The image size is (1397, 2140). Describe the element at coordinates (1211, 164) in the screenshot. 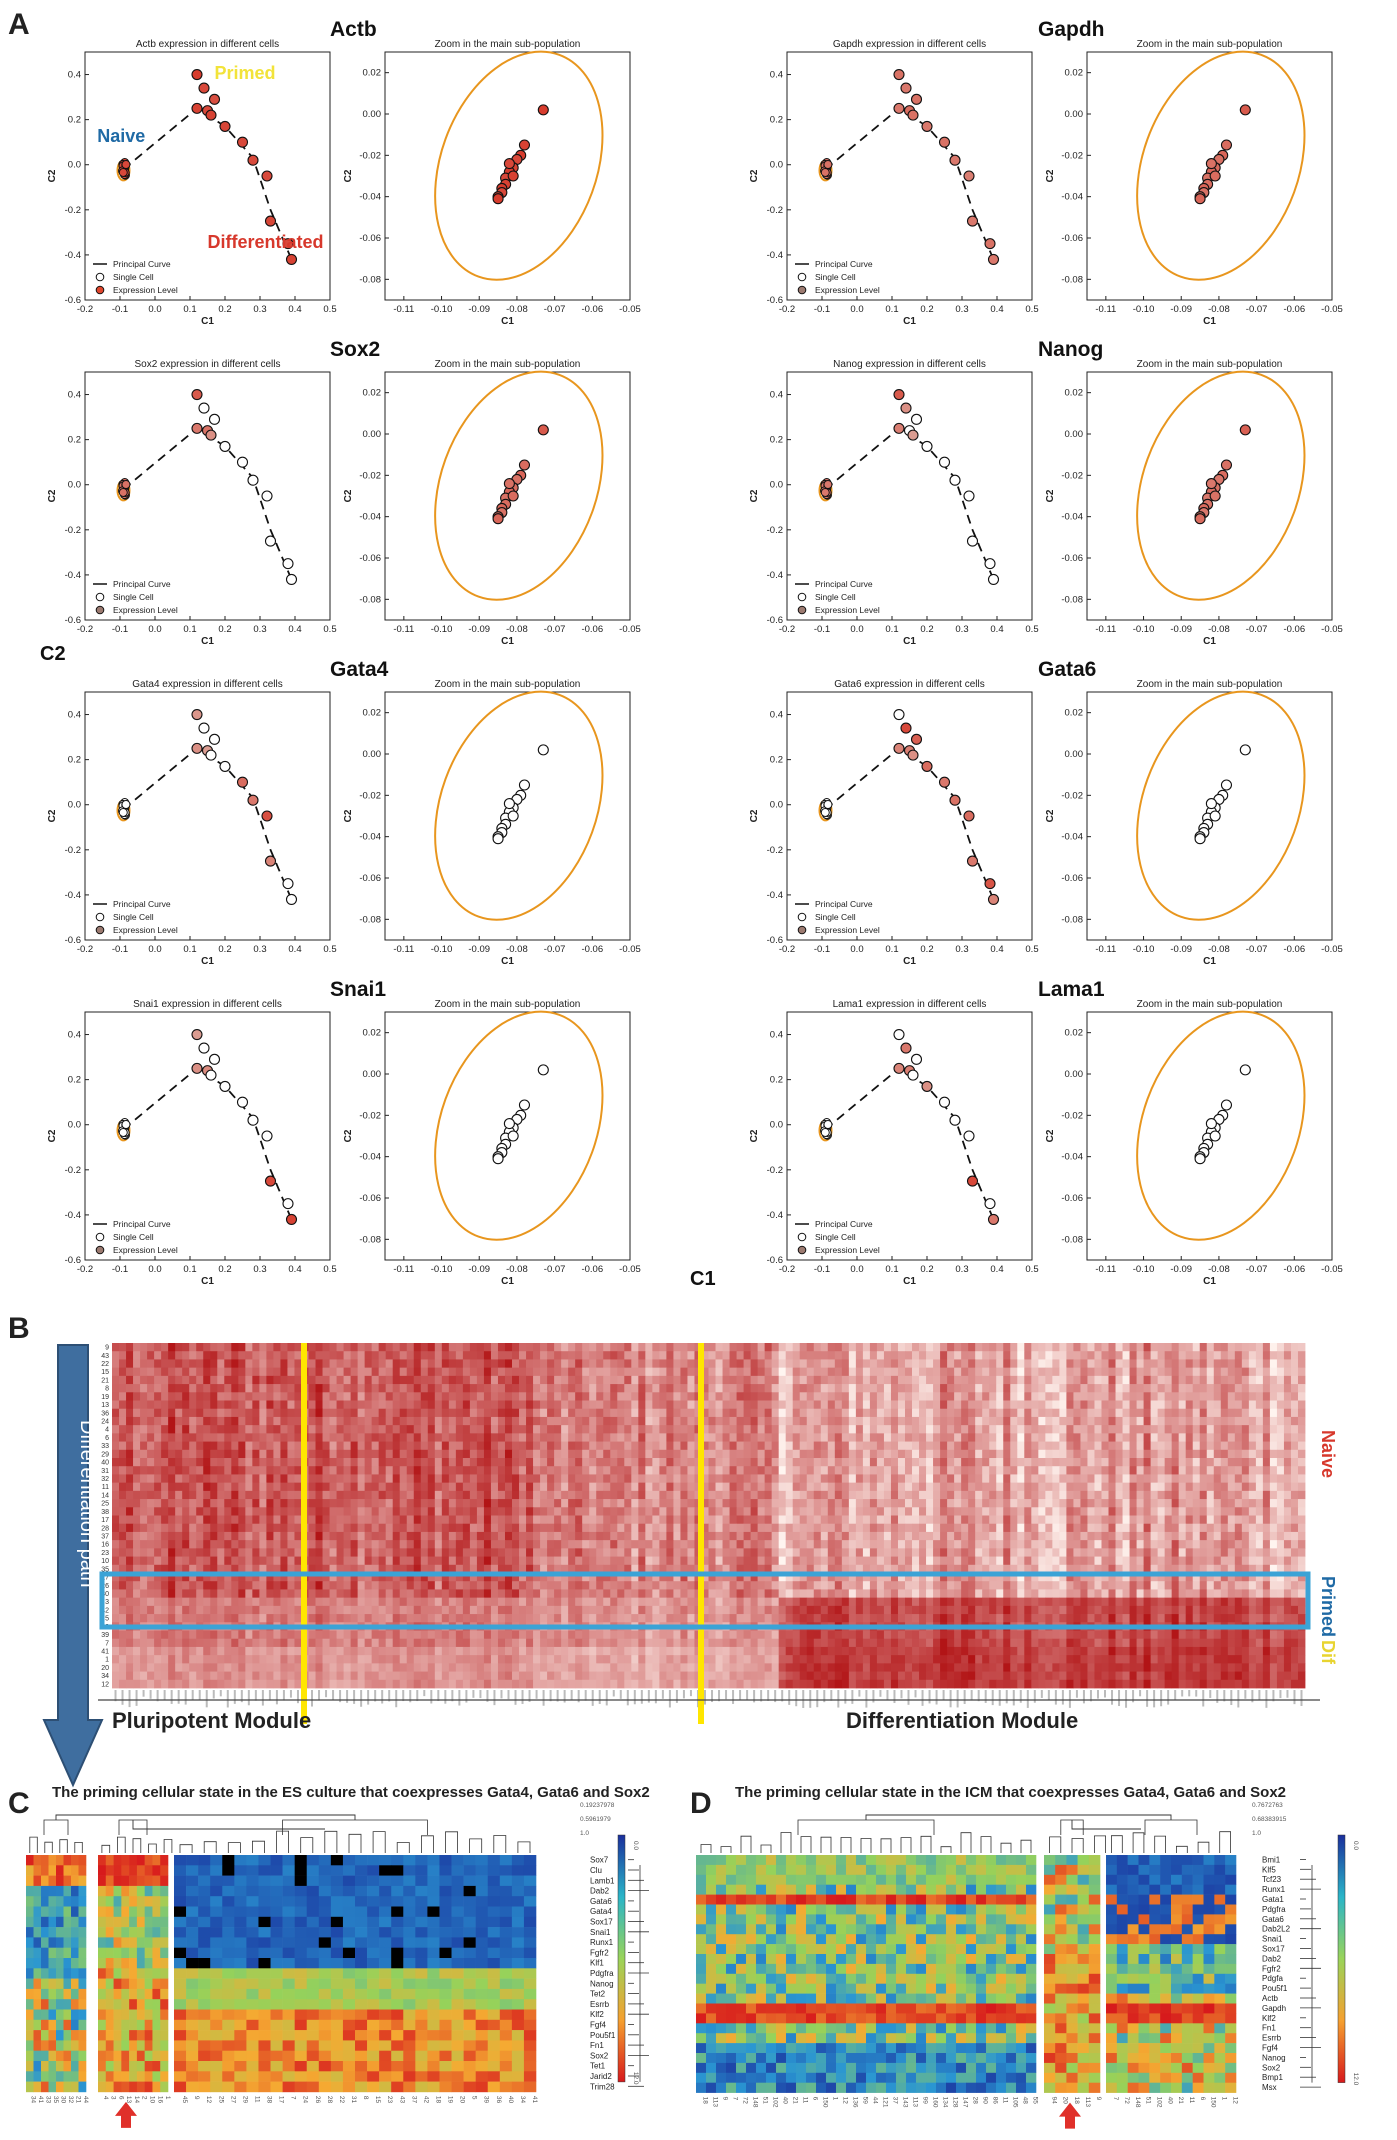

I see `zoom-cell-point` at that location.